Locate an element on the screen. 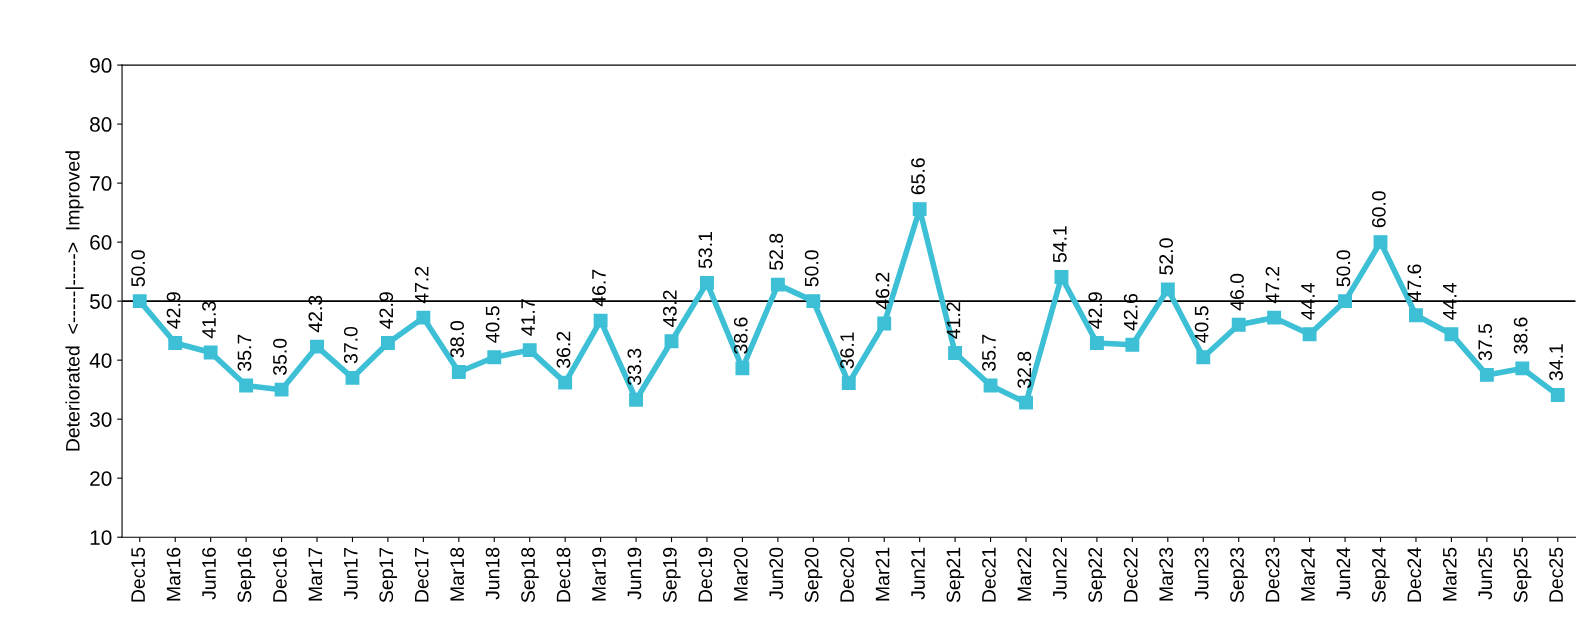 The height and width of the screenshot is (638, 1585). x-tick-label: Dec21 is located at coordinates (989, 574).